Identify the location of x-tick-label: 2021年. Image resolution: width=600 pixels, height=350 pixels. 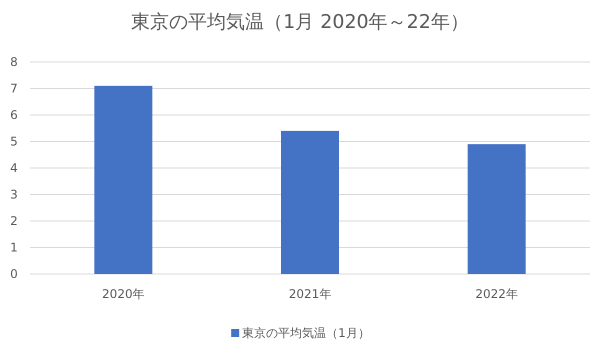
(310, 294).